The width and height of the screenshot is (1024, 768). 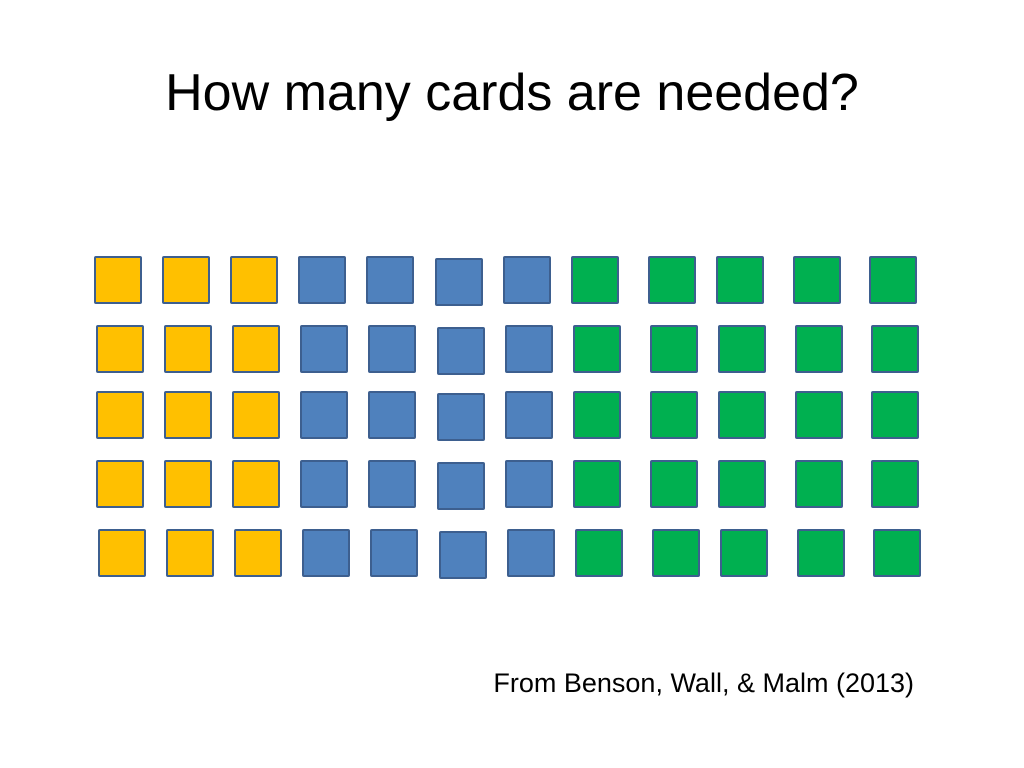 I want to click on card-yellow-r4-c1, so click(x=120, y=484).